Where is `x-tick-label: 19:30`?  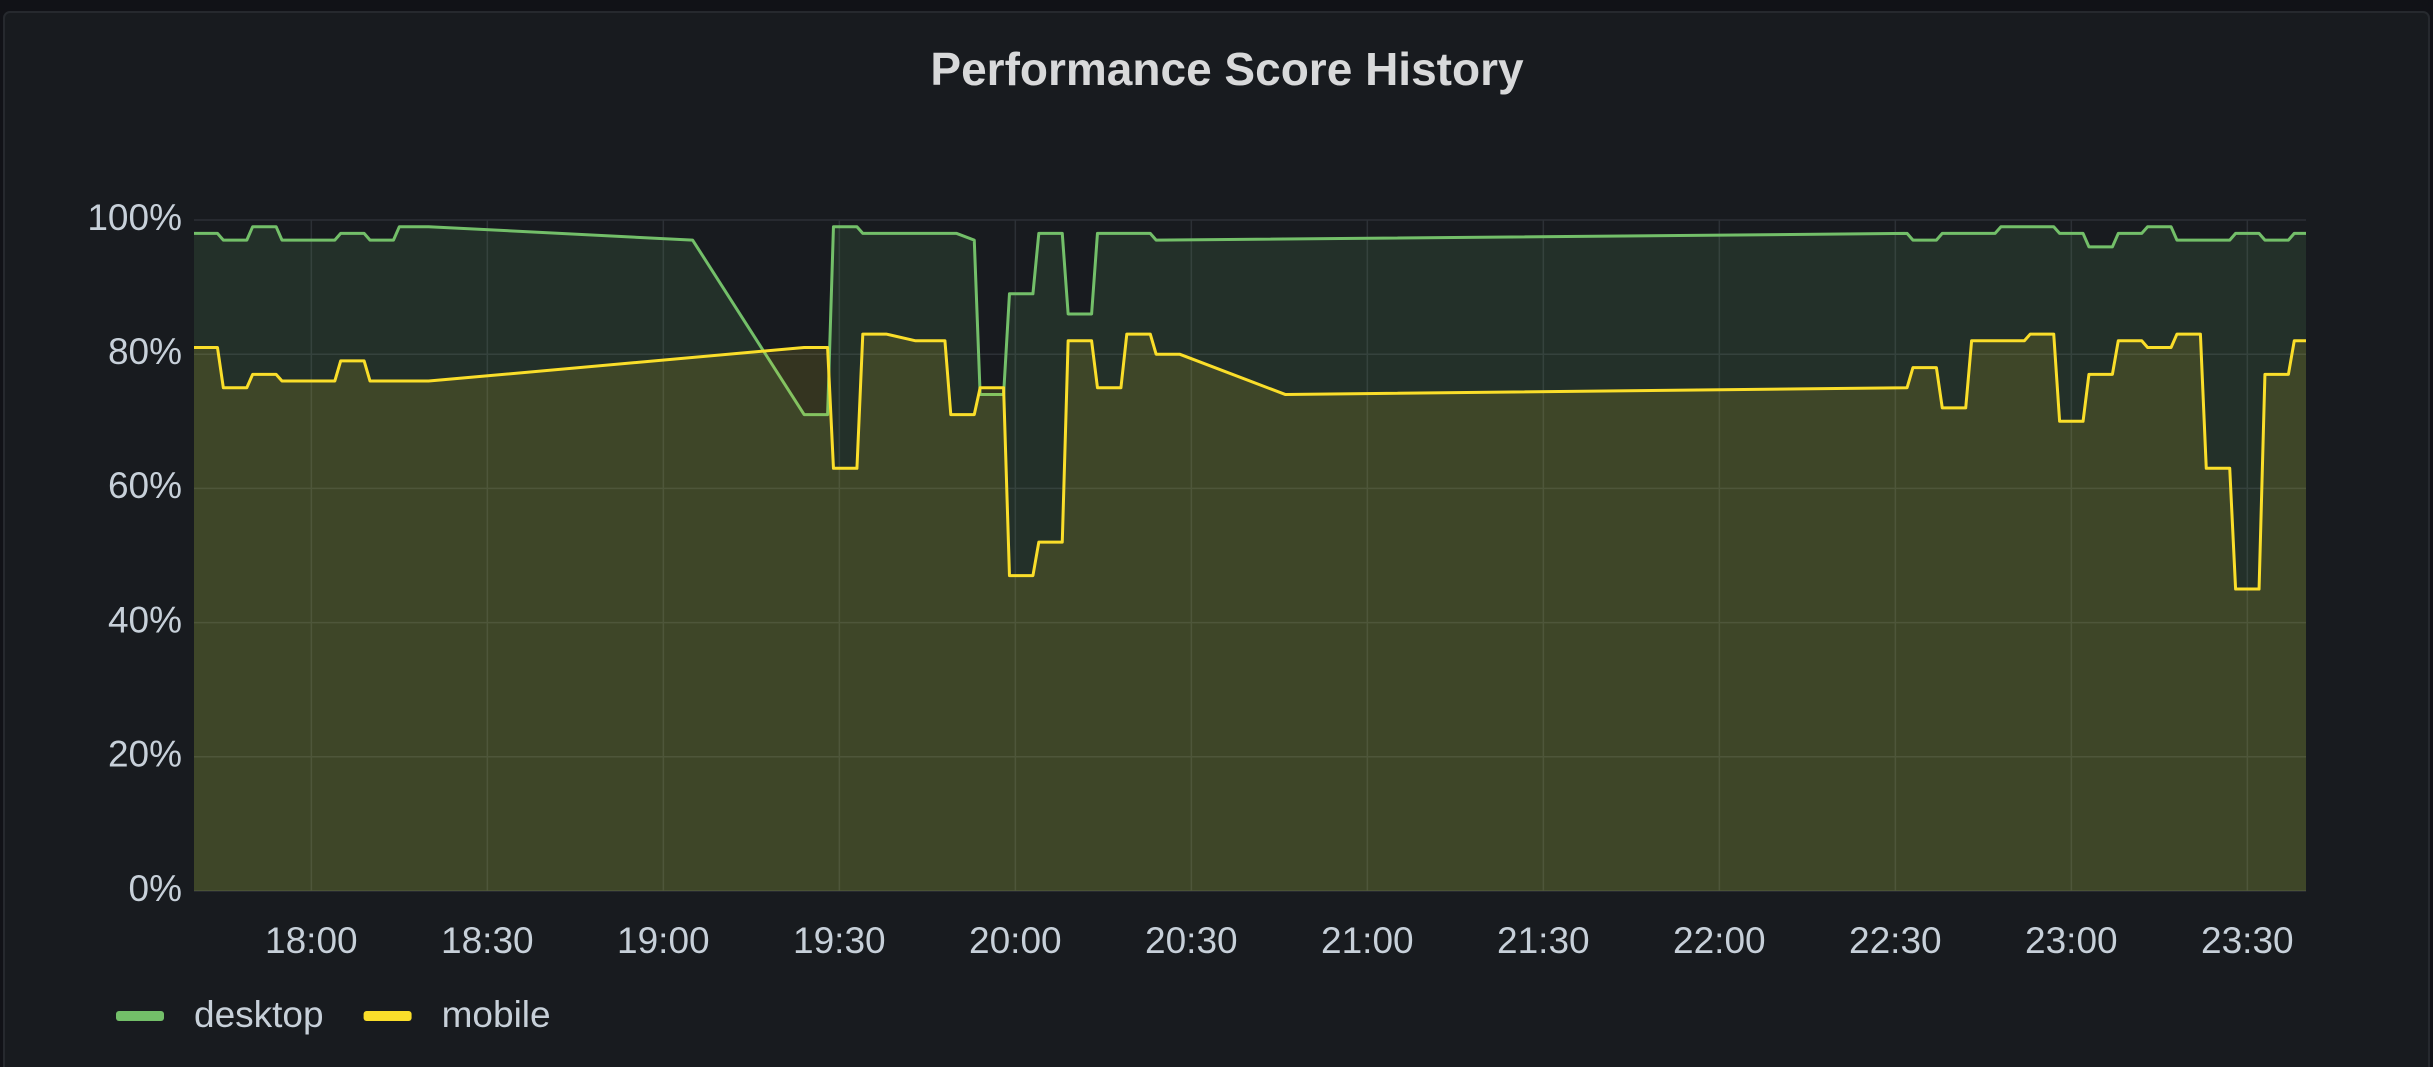
x-tick-label: 19:30 is located at coordinates (839, 940).